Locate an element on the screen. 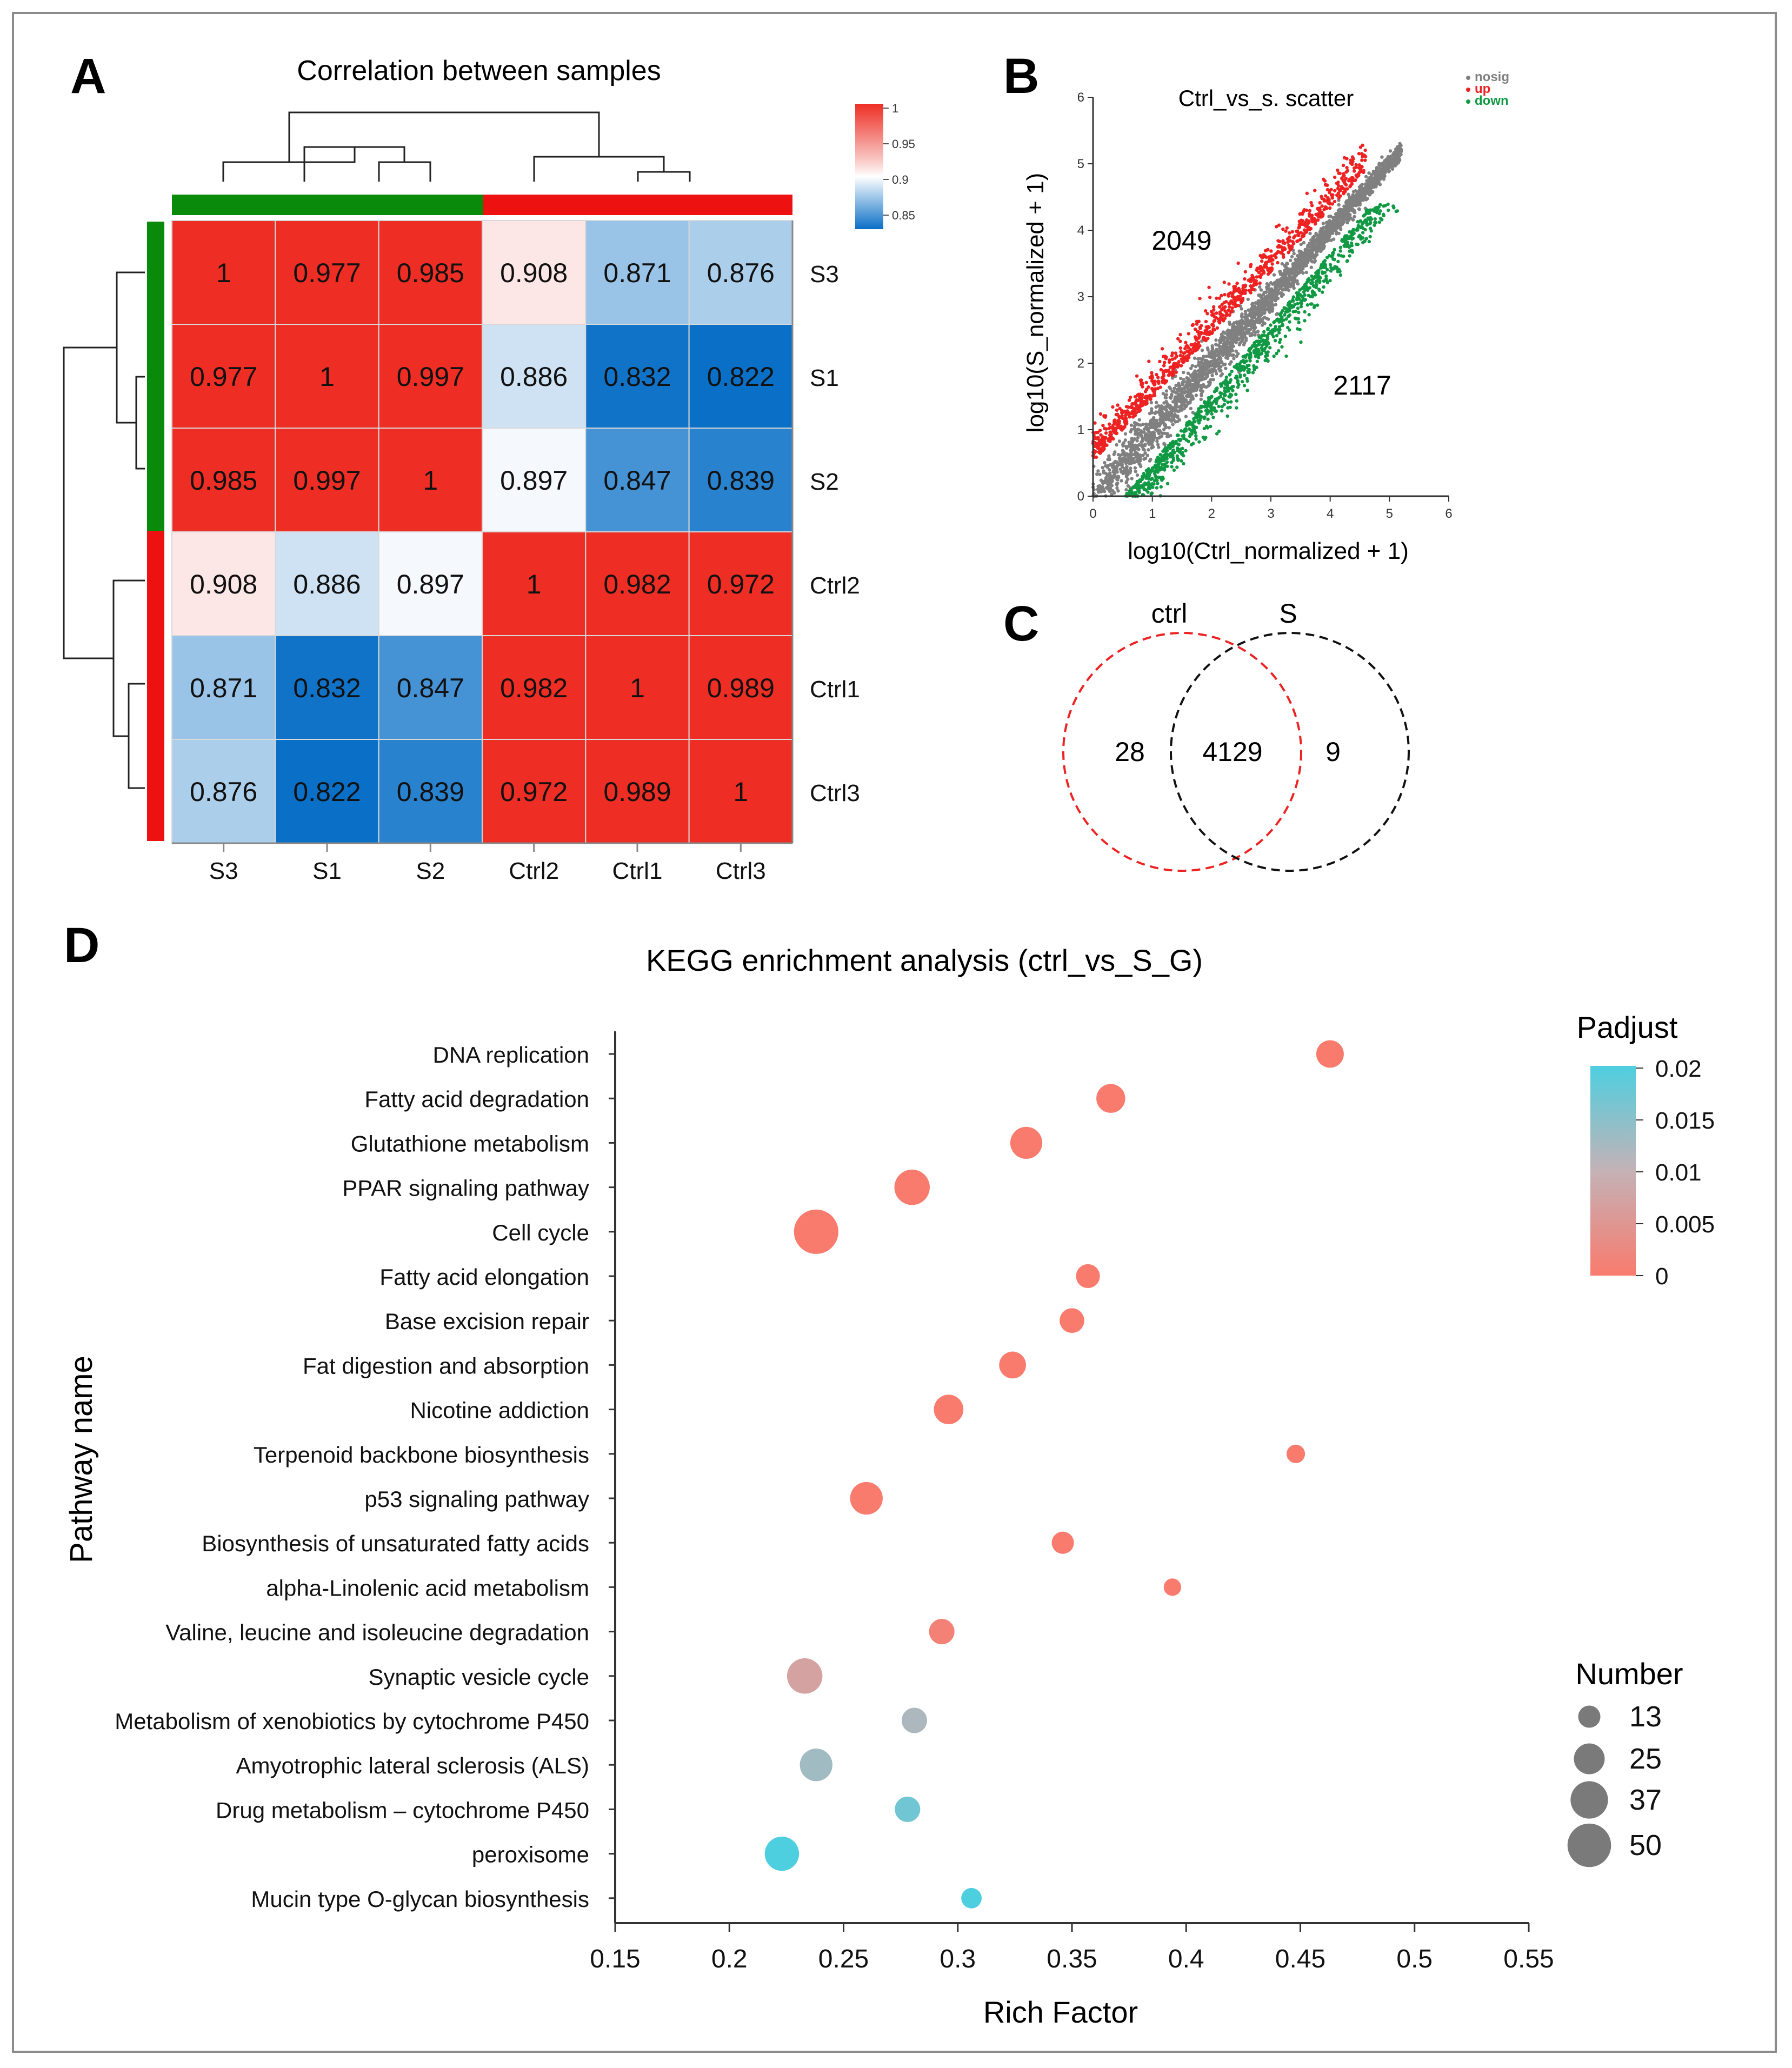  padjust-legend-title: Padjust is located at coordinates (1627, 1027).